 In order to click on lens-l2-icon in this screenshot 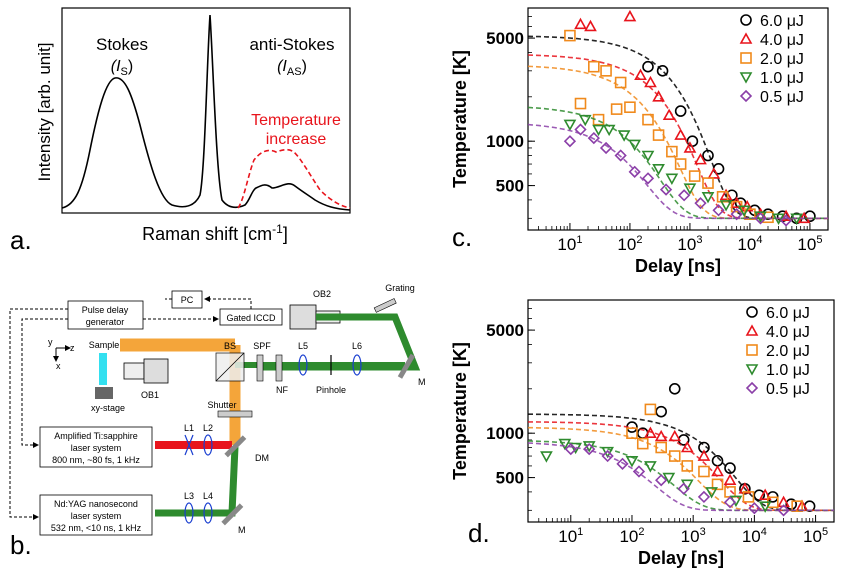, I will do `click(208, 445)`.